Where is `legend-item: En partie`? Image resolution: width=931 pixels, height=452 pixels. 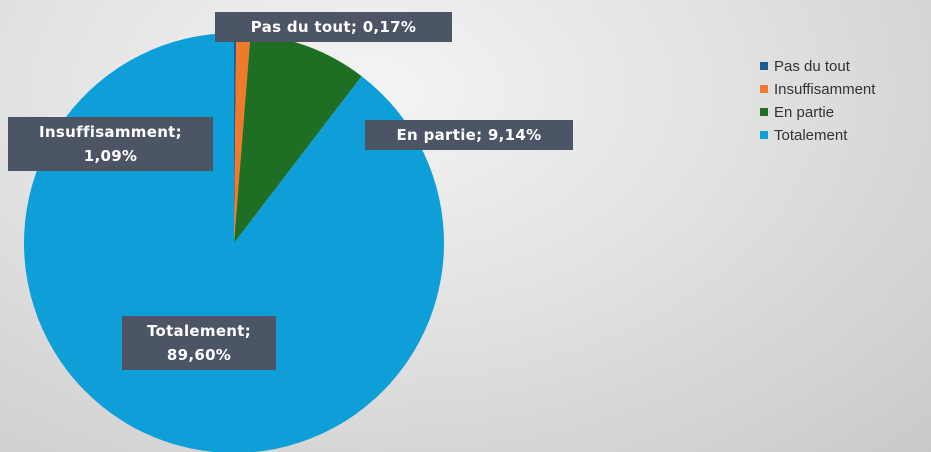 legend-item: En partie is located at coordinates (797, 112).